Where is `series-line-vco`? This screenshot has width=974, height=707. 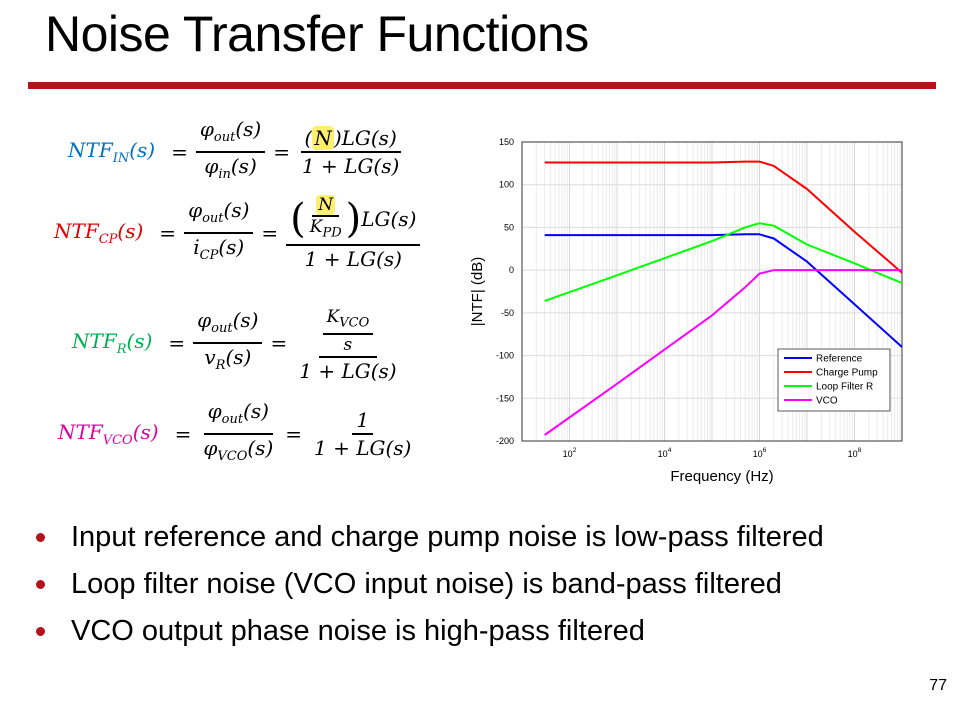
series-line-vco is located at coordinates (723, 352).